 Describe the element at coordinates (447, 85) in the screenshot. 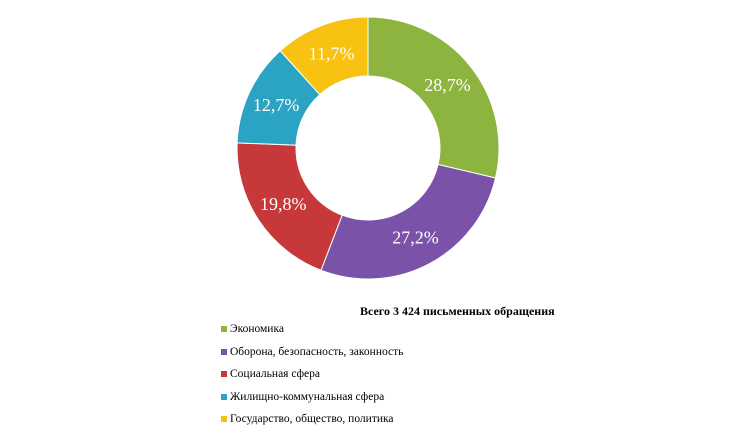

I see `slice-value-label: 28,7%` at that location.